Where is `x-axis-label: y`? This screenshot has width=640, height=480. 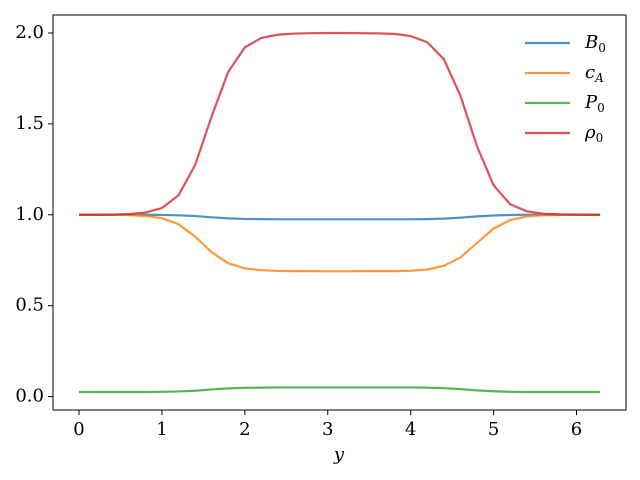 x-axis-label: y is located at coordinates (339, 454).